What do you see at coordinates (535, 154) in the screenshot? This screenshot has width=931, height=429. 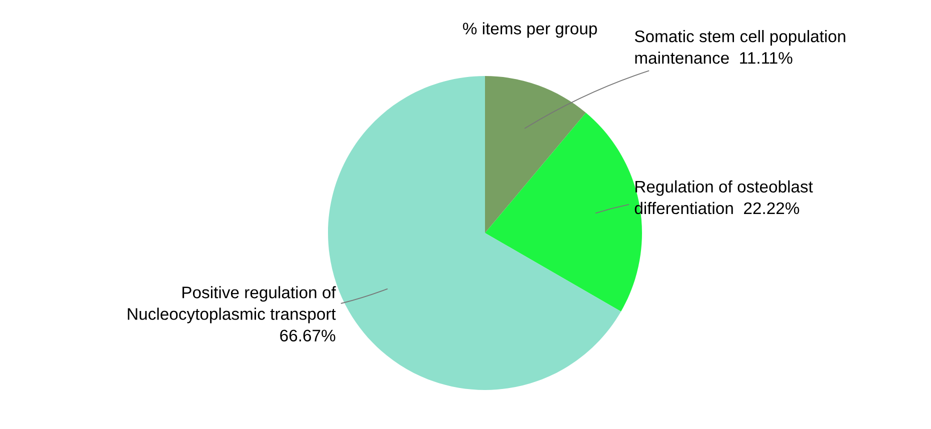 I see `pie-slice` at bounding box center [535, 154].